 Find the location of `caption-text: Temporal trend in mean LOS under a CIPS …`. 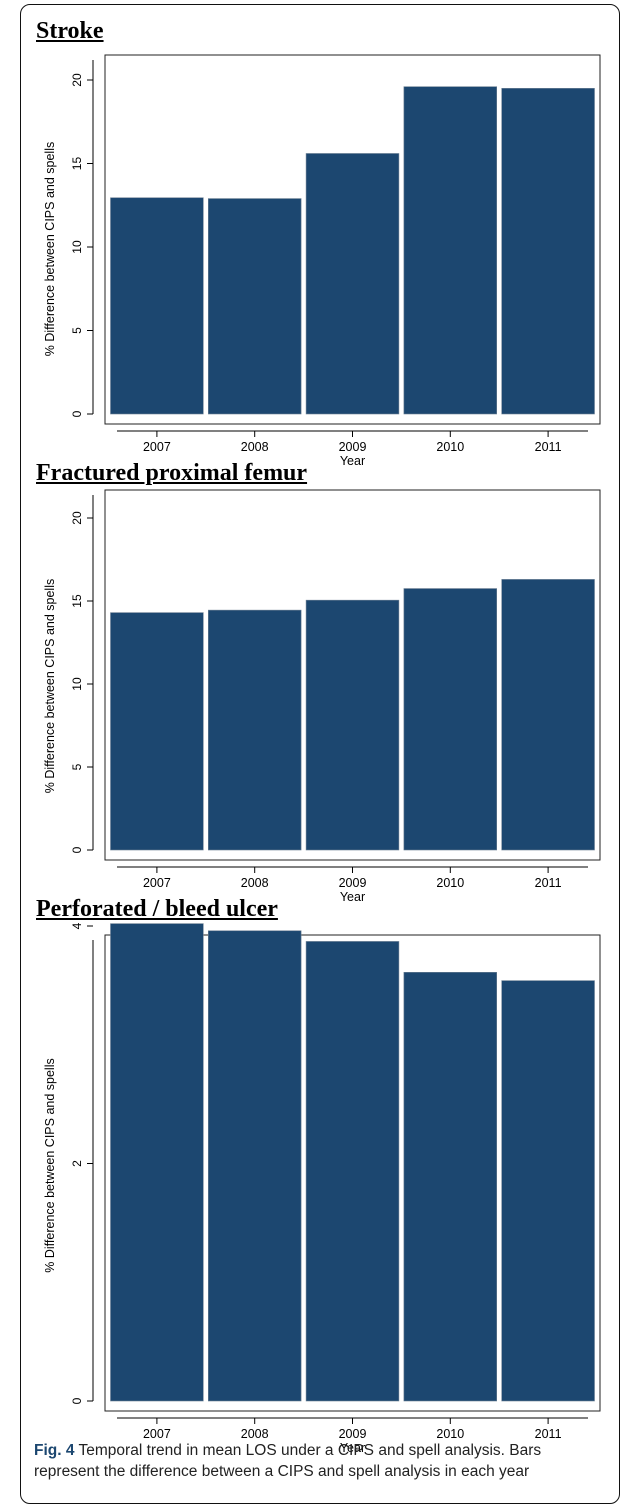

caption-text: Temporal trend in mean LOS under a CIPS … is located at coordinates (288, 1461).